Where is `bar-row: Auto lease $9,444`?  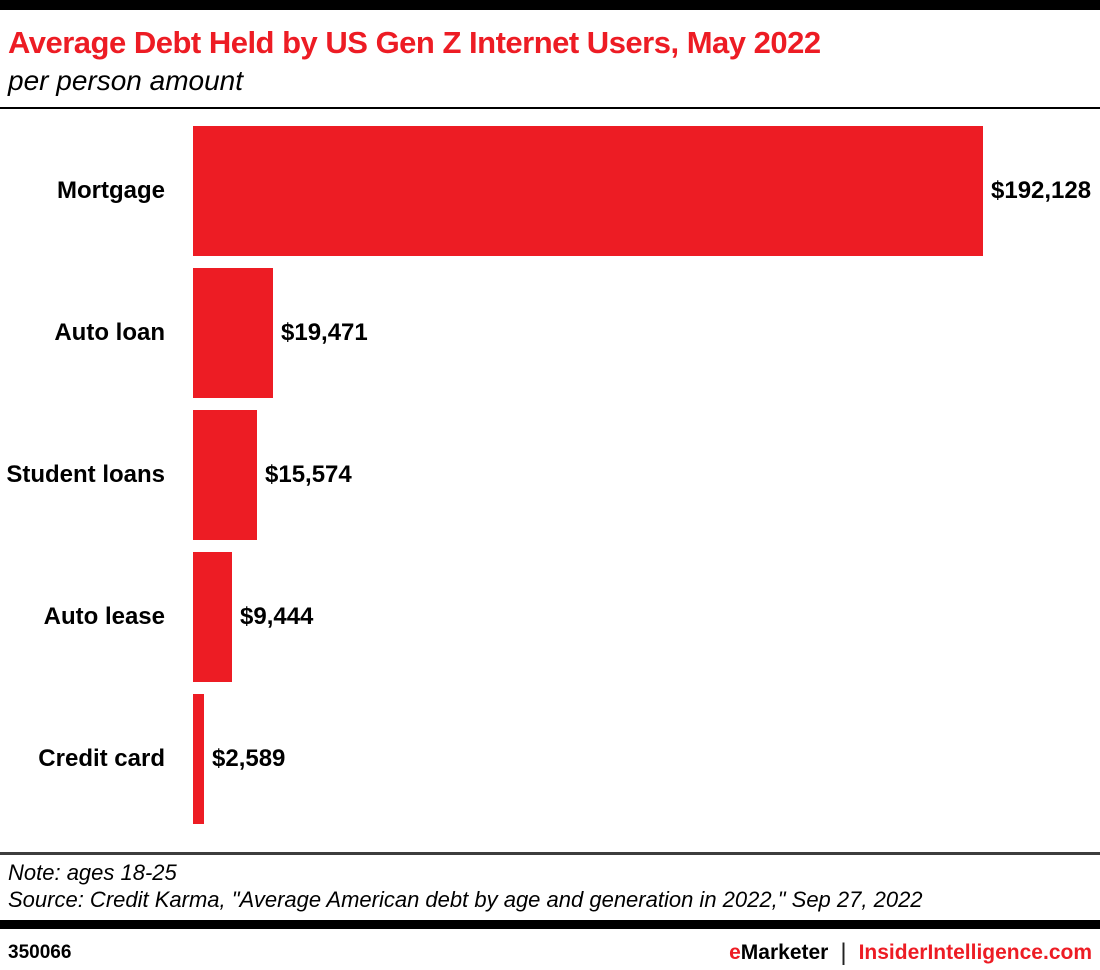
bar-row: Auto lease $9,444 is located at coordinates (550, 617).